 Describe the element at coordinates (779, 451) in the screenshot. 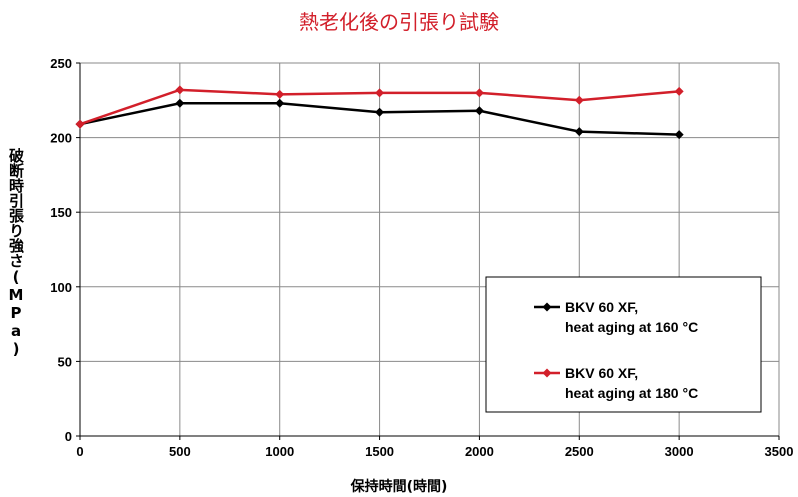

I see `x-tick-label: 3500` at that location.